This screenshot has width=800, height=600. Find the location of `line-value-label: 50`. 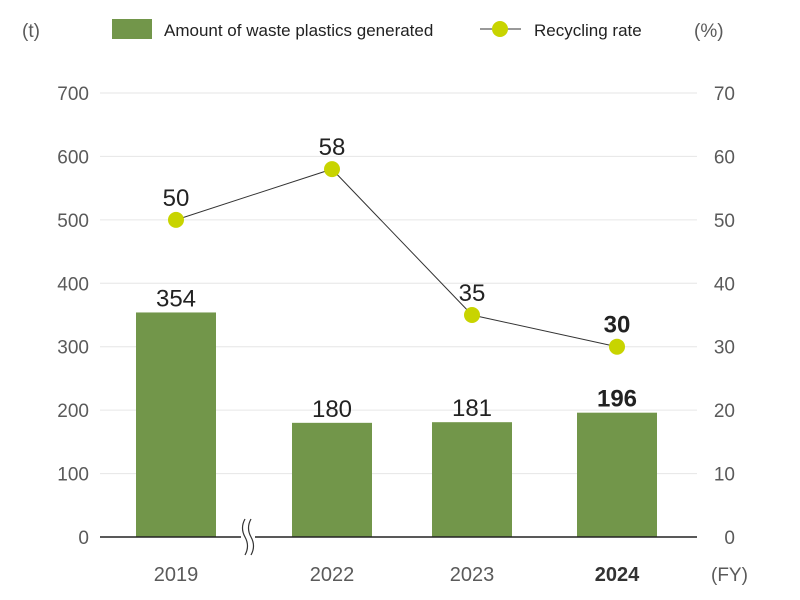

line-value-label: 50 is located at coordinates (176, 198).